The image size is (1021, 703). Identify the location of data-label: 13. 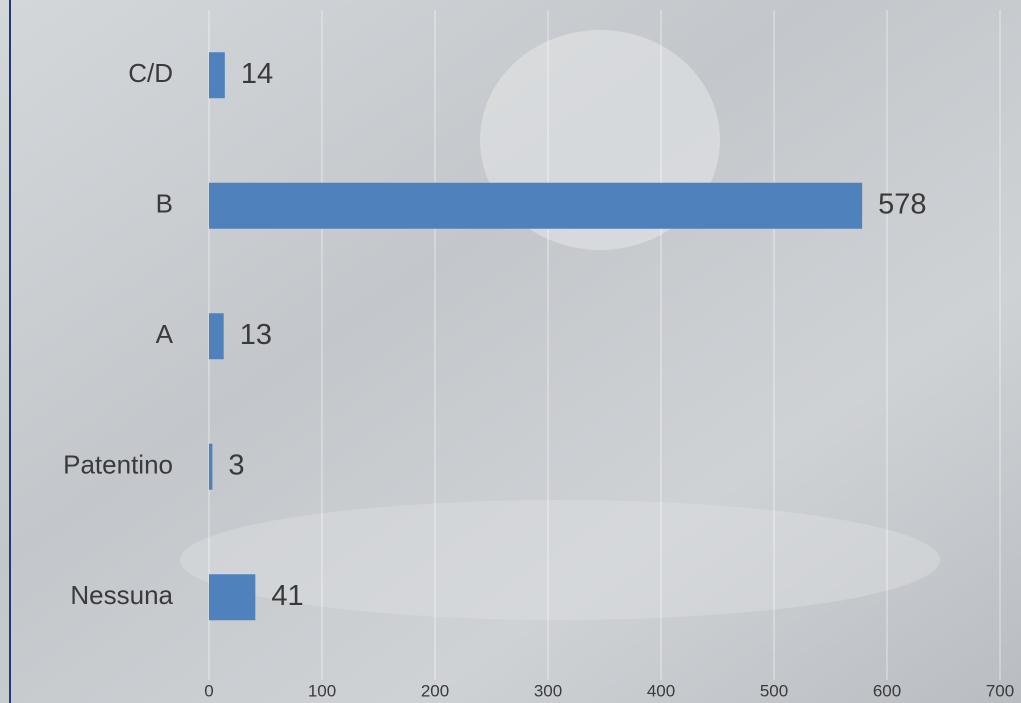
(256, 335).